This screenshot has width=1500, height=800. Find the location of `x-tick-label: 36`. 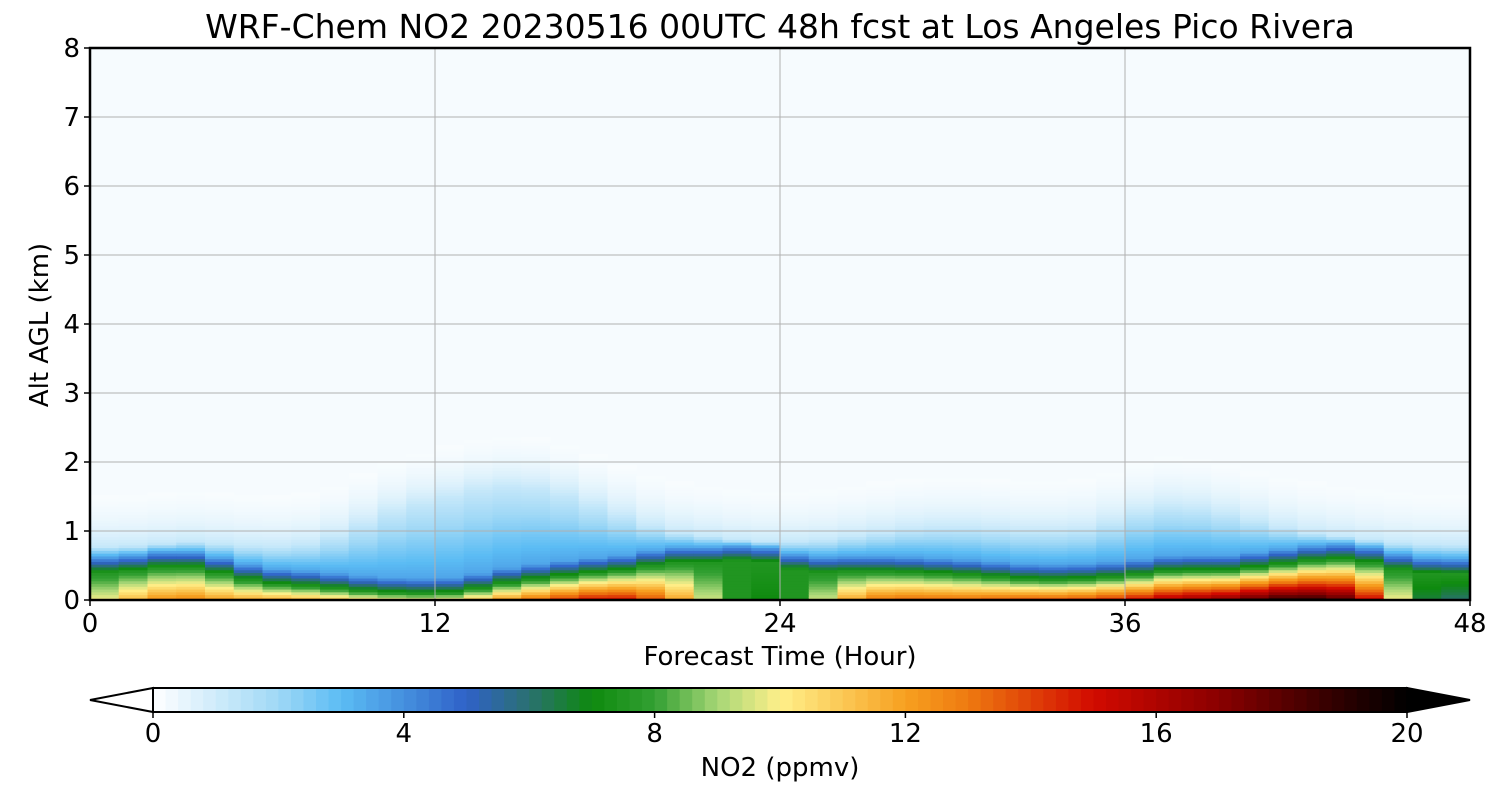

x-tick-label: 36 is located at coordinates (1124, 624).